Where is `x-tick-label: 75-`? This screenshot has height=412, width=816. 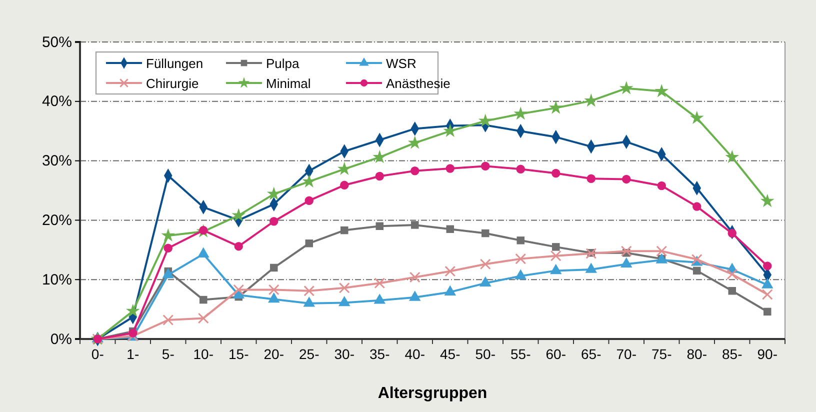 x-tick-label: 75- is located at coordinates (662, 354).